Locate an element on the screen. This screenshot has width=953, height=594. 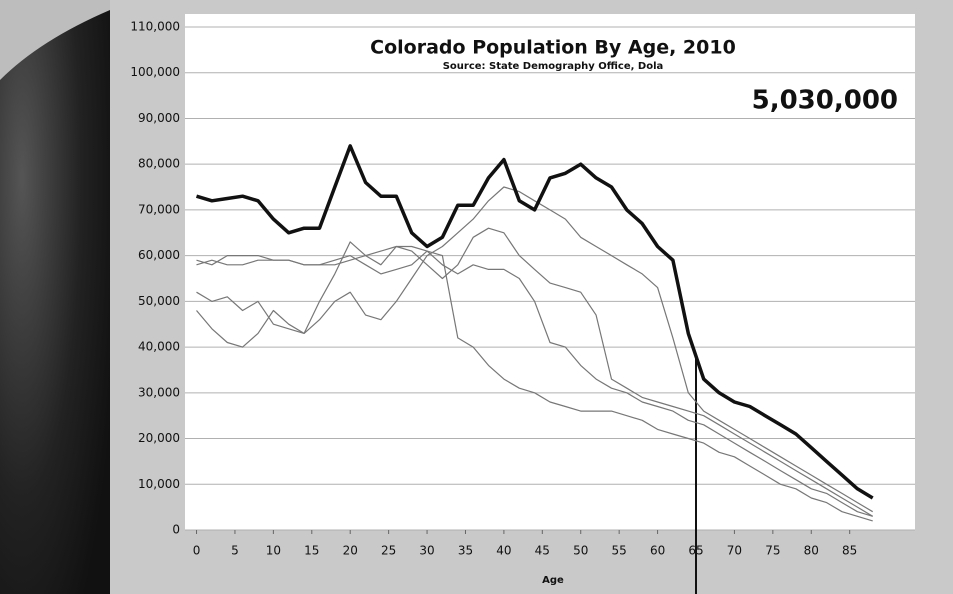
x-tick-label: 20 is located at coordinates (350, 551).